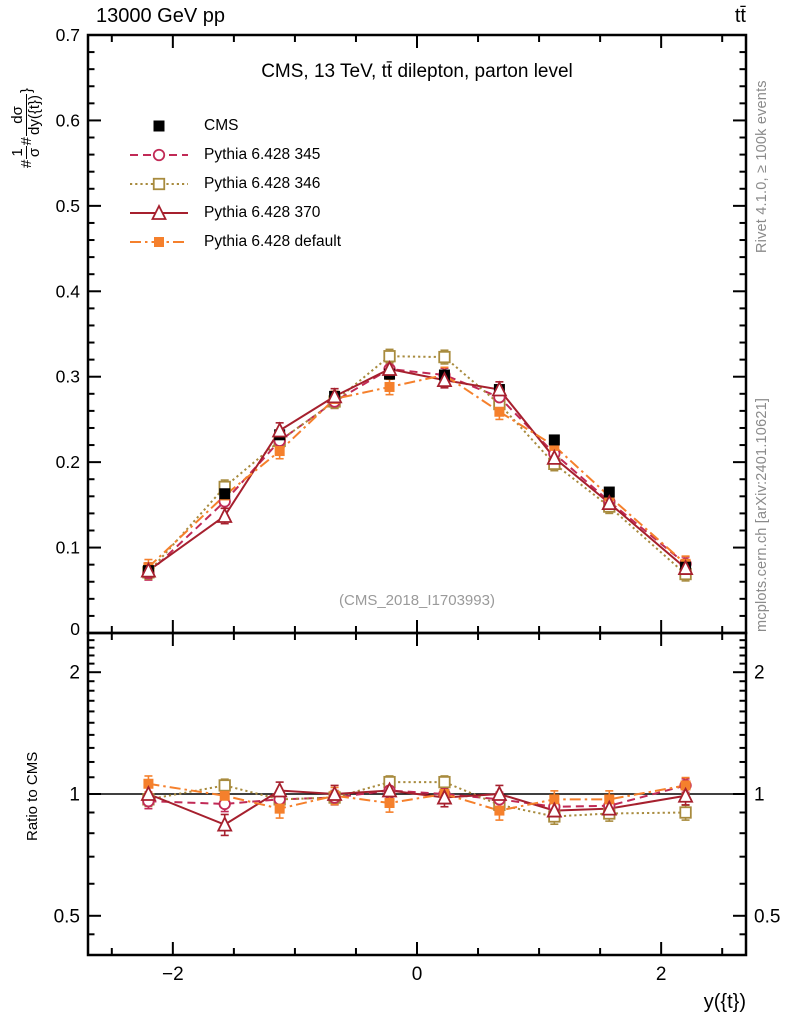 The width and height of the screenshot is (786, 1024). What do you see at coordinates (68, 206) in the screenshot?
I see `main-y-tick-label: 0.5` at bounding box center [68, 206].